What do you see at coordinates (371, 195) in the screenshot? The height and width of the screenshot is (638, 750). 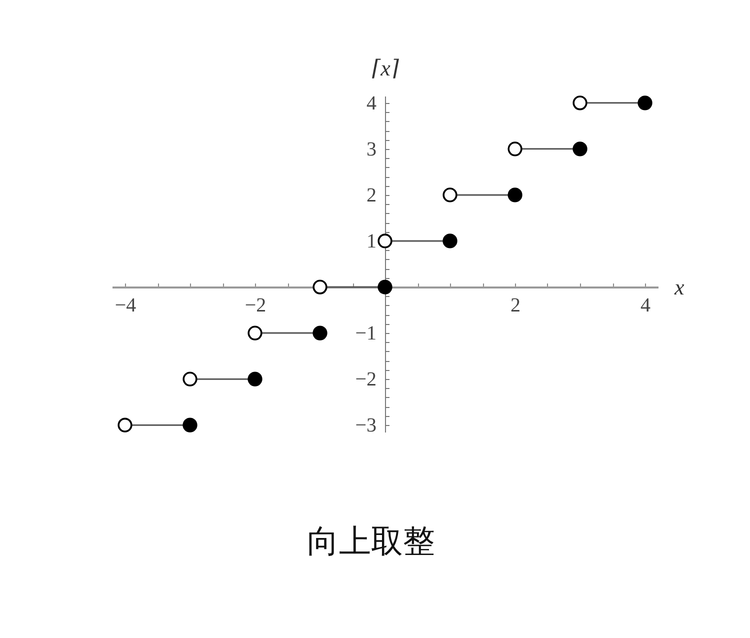 I see `y-tick-label: 2` at bounding box center [371, 195].